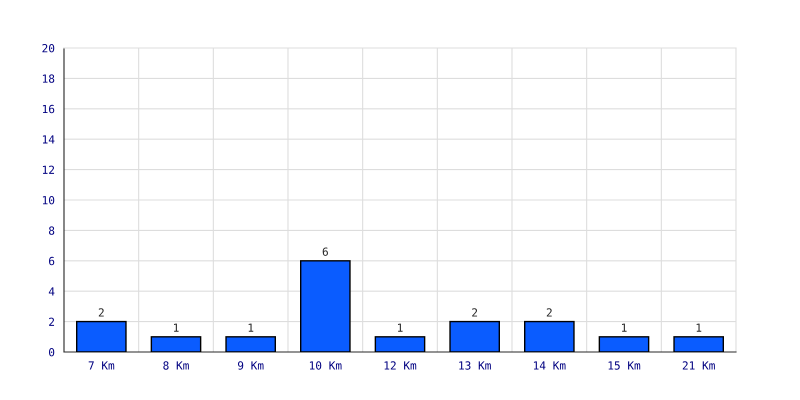  Describe the element at coordinates (624, 365) in the screenshot. I see `x-tick-label: 15 Km` at that location.